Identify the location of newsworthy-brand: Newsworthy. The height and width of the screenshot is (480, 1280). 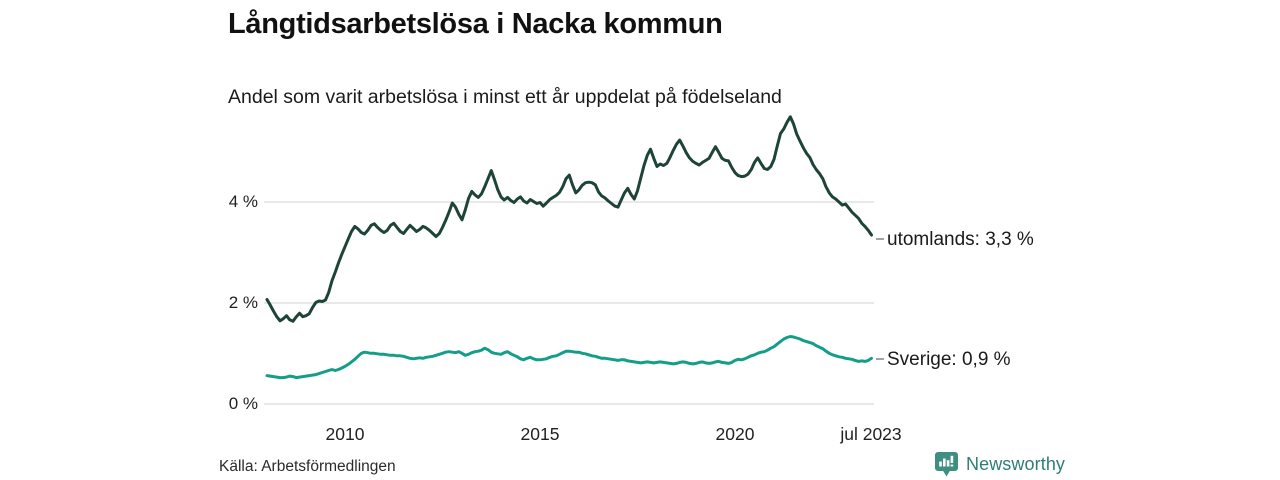
(999, 464).